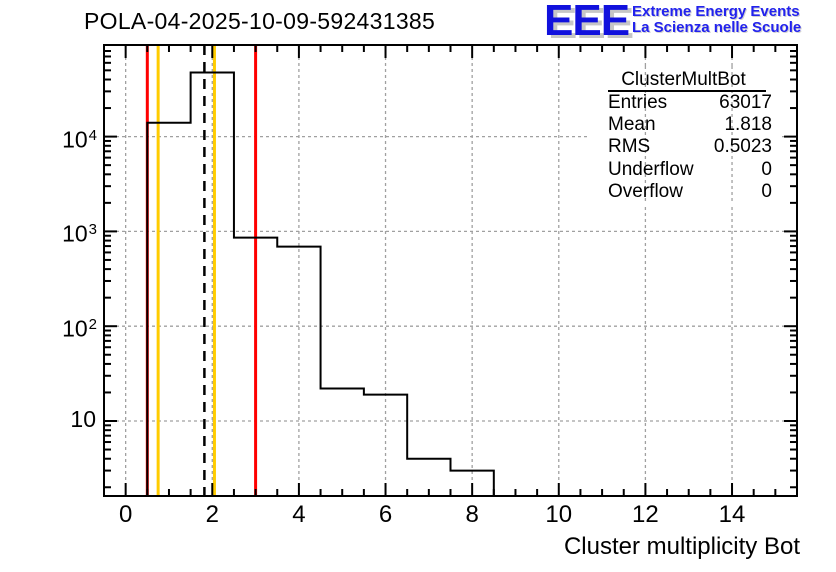 Image resolution: width=836 pixels, height=572 pixels. I want to click on stats-row-rms: RMS 0.5023, so click(683, 147).